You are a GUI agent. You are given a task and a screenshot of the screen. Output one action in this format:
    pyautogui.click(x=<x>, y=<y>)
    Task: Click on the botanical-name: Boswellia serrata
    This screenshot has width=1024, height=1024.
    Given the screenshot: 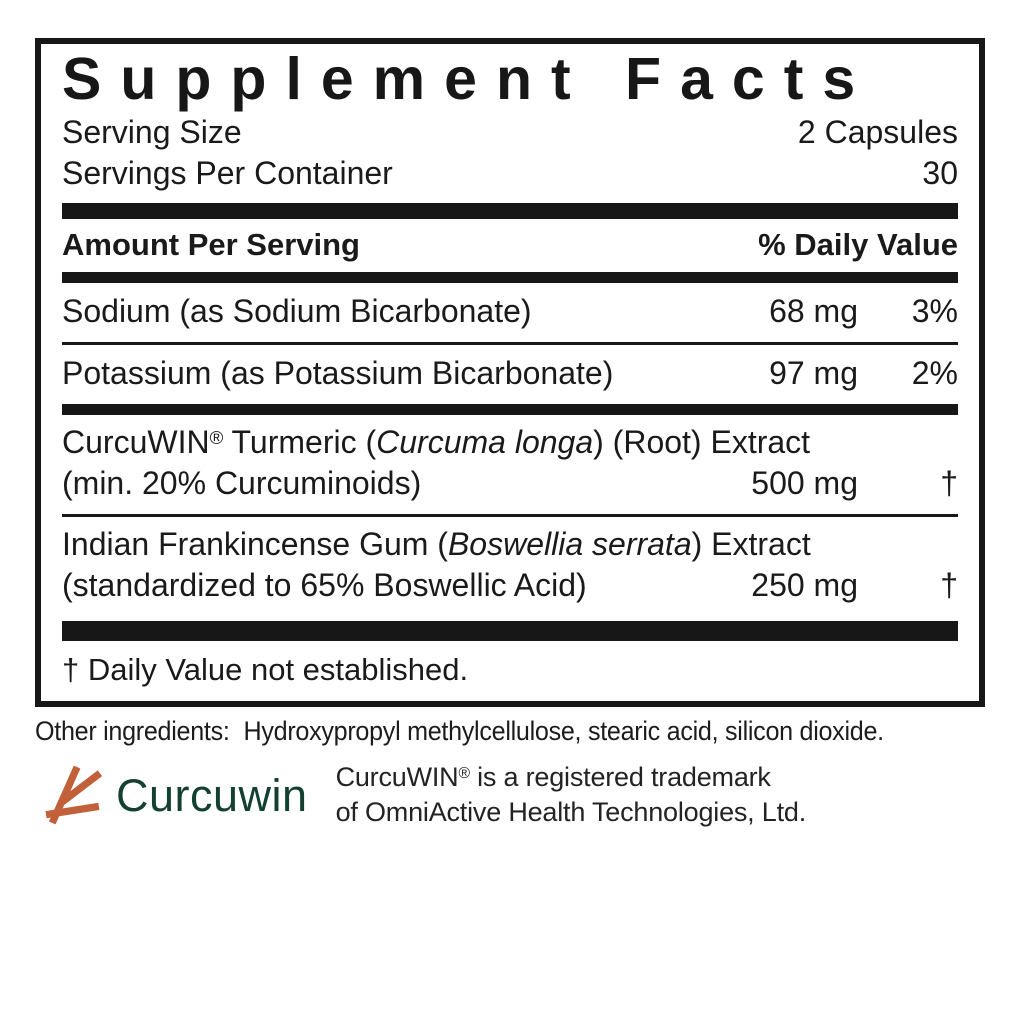 What is the action you would take?
    pyautogui.click(x=569, y=544)
    